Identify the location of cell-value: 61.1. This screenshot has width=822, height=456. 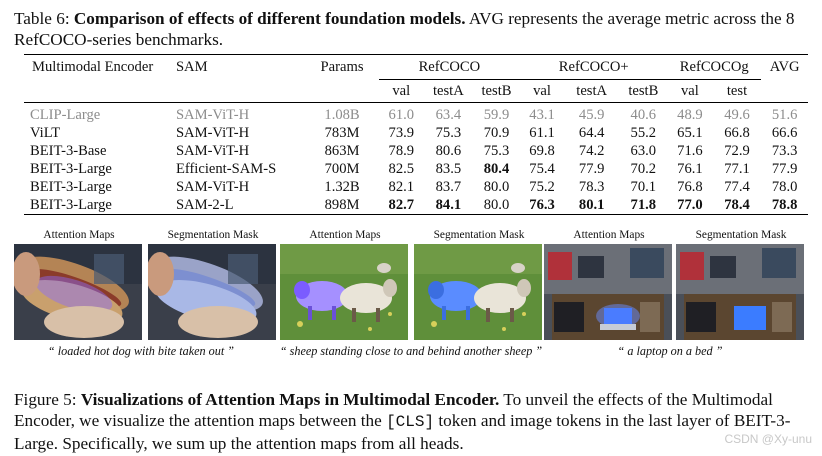
(542, 132).